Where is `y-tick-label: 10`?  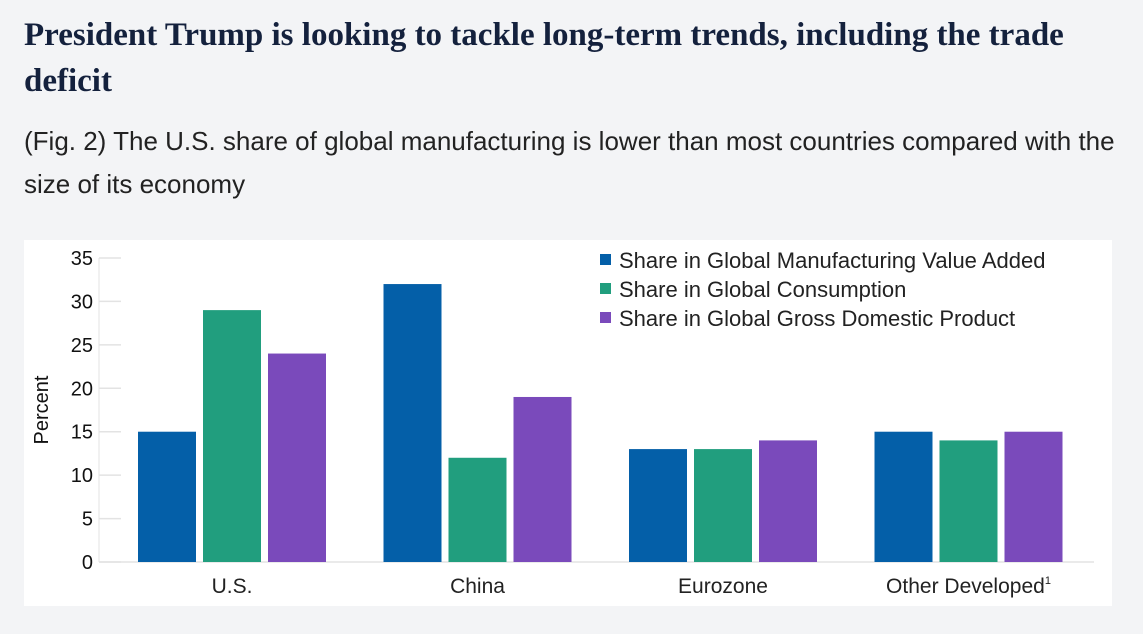
y-tick-label: 10 is located at coordinates (82, 476).